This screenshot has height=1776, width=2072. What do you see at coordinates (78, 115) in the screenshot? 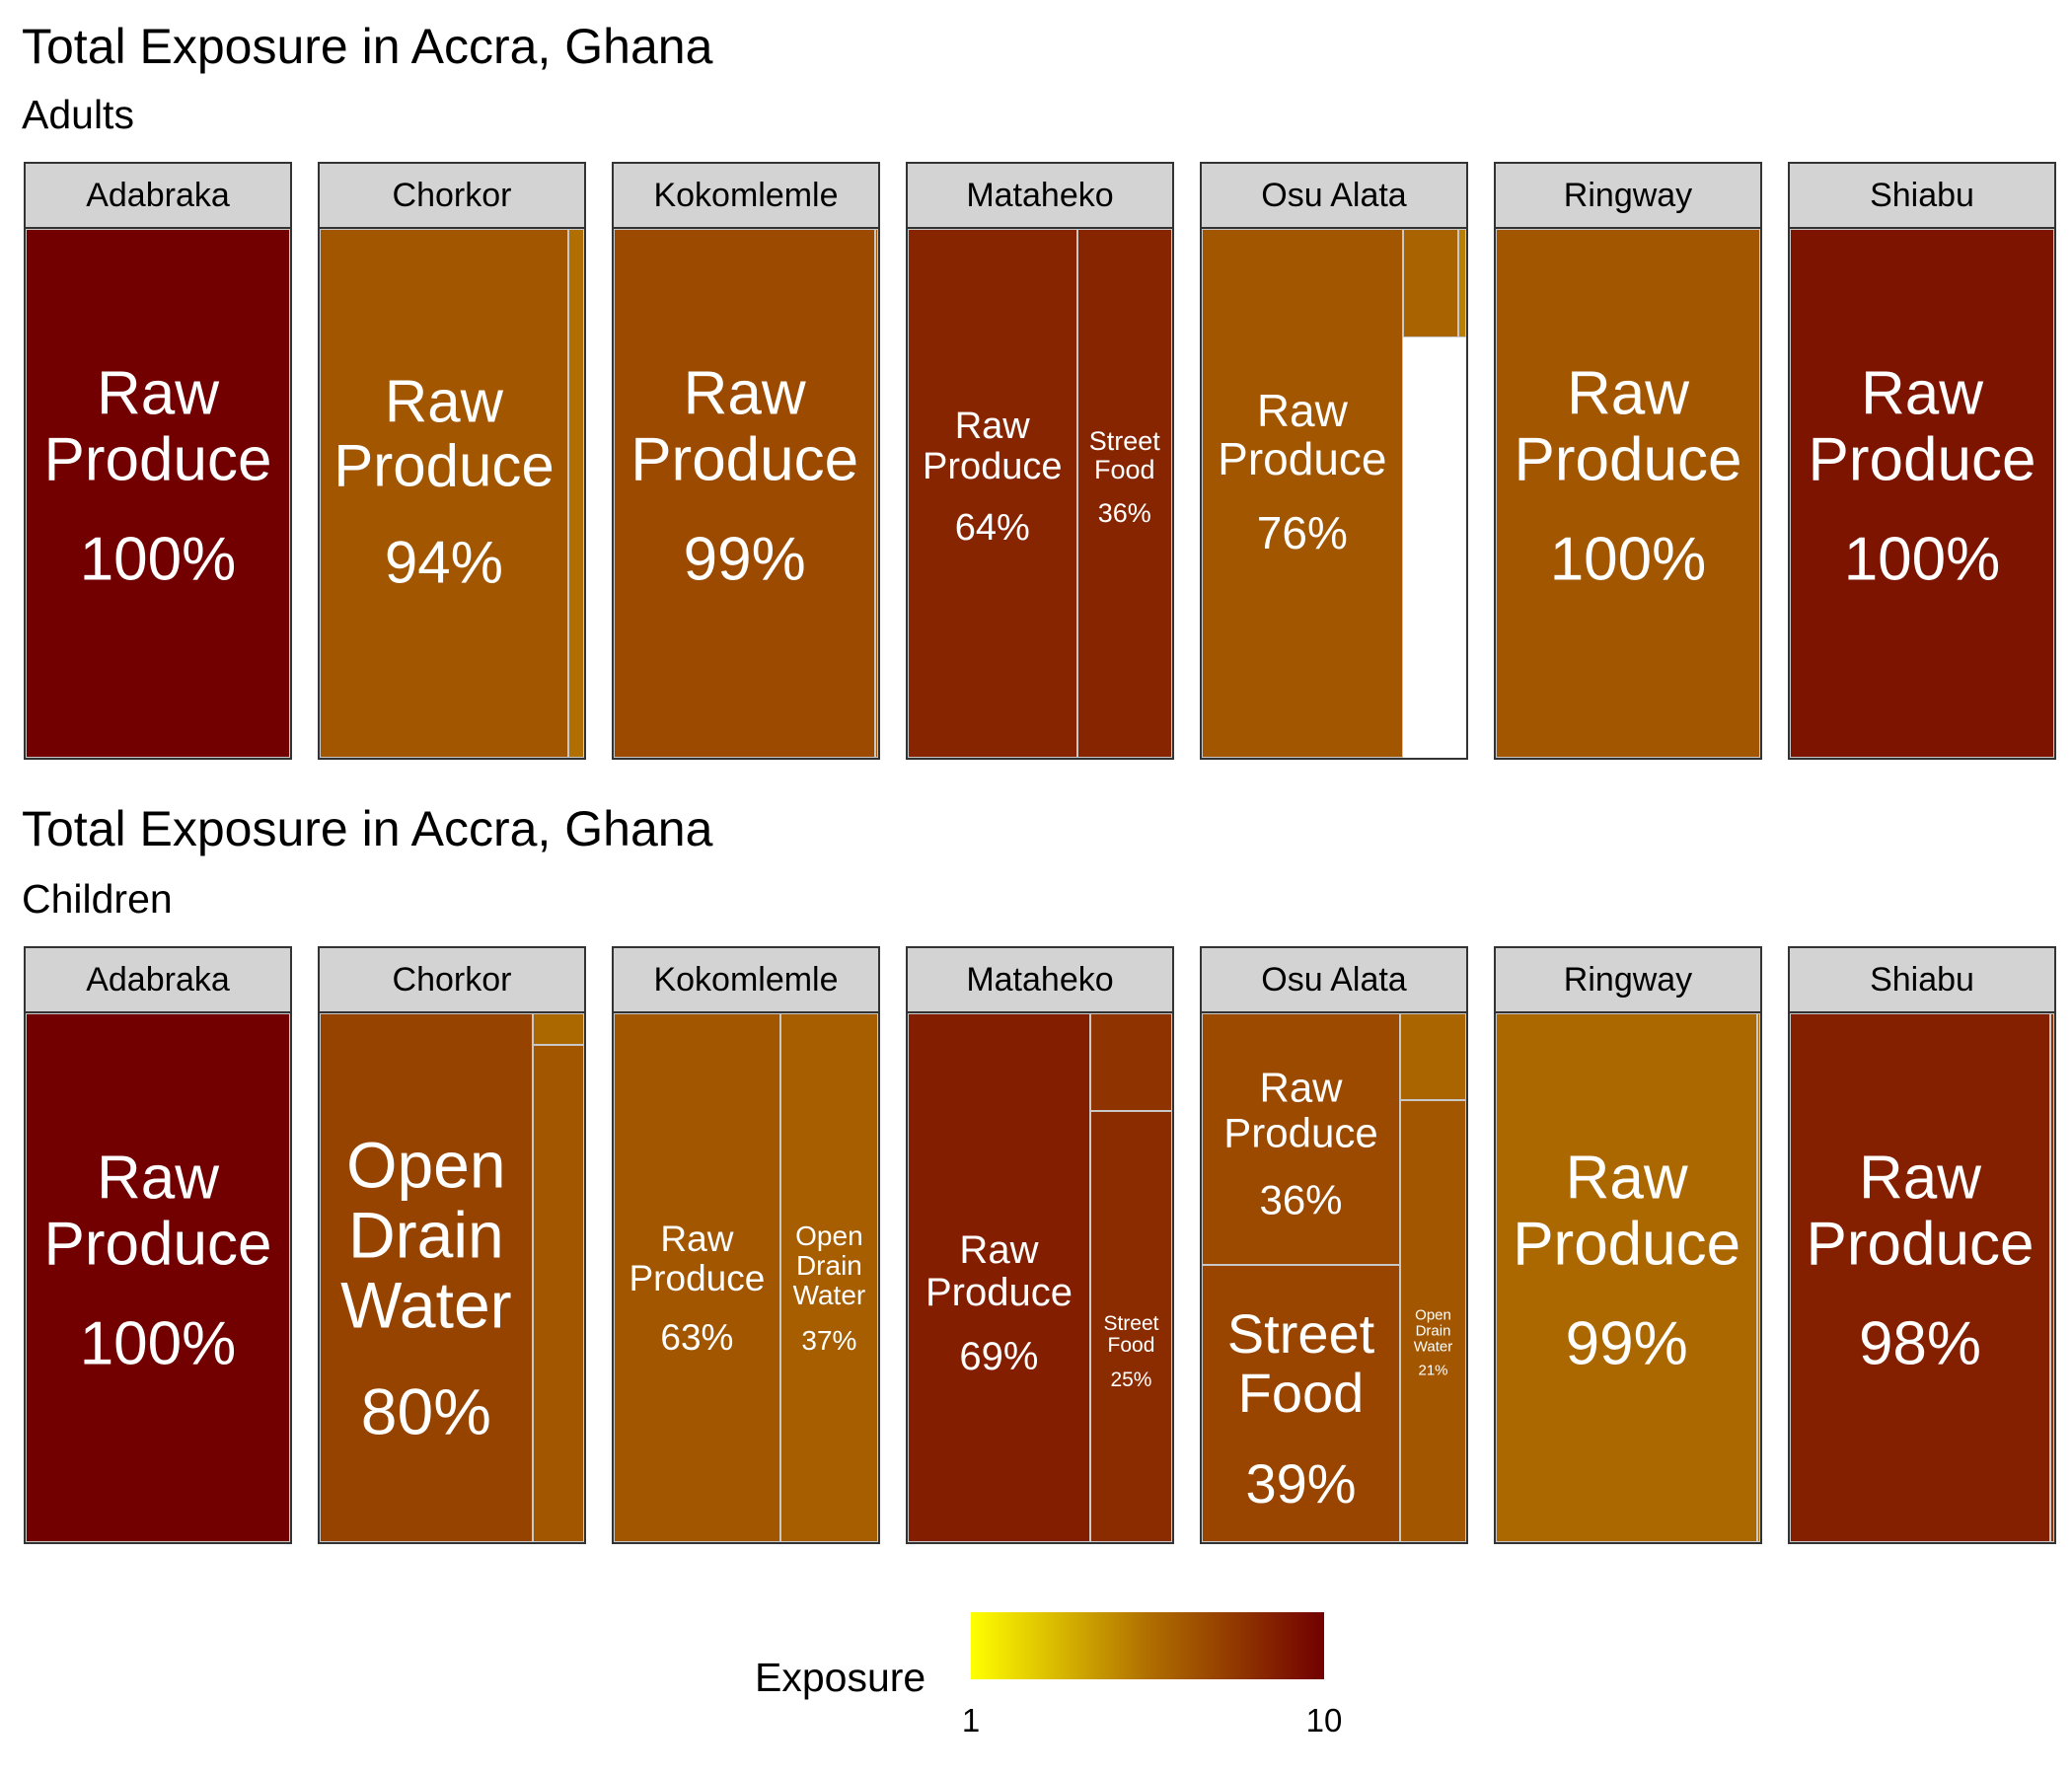
I see `adults-subtitle: Adults` at bounding box center [78, 115].